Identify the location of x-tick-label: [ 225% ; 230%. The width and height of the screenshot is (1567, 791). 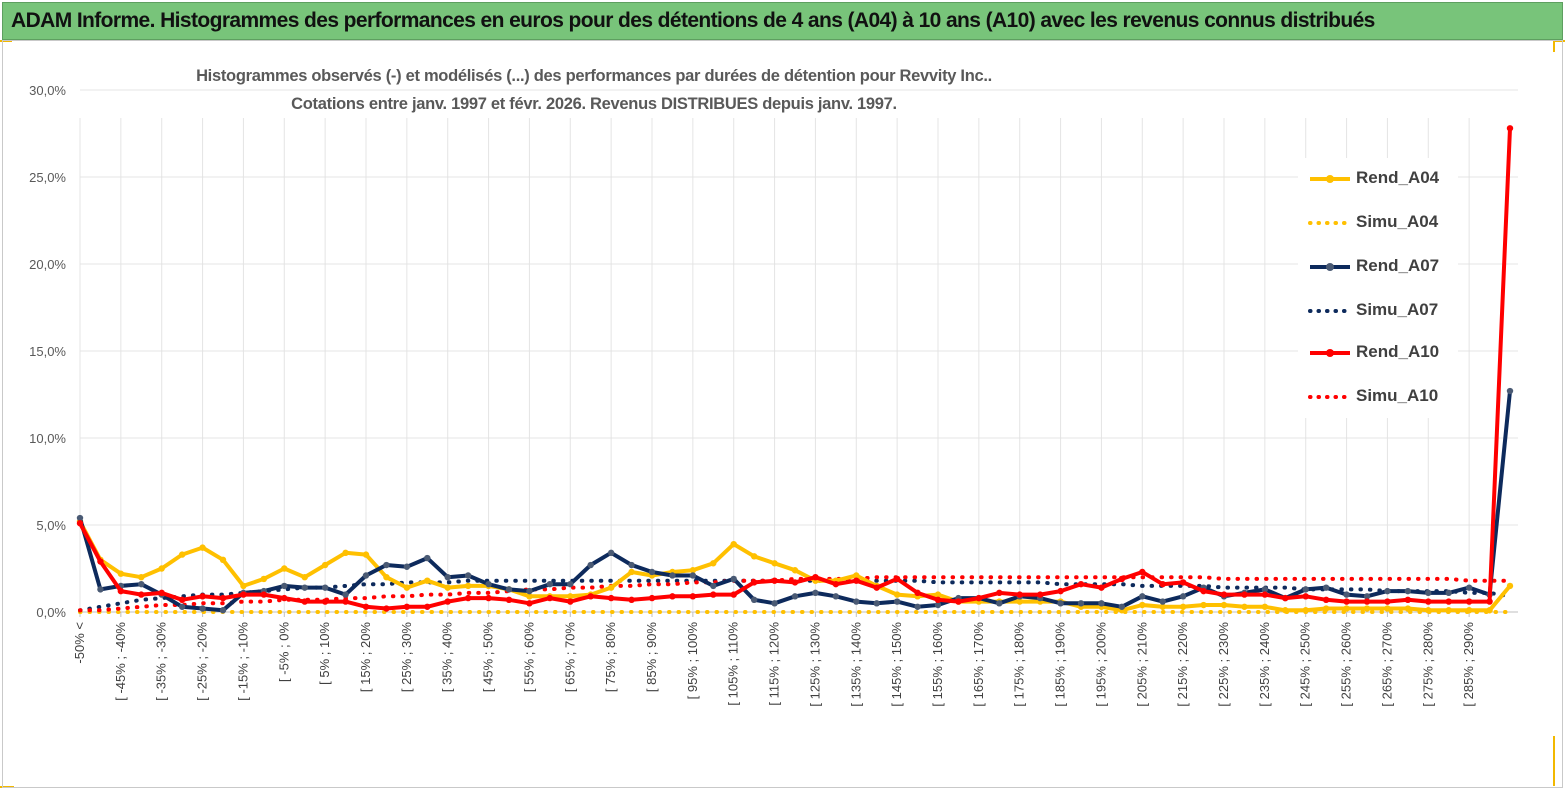
(1223, 664).